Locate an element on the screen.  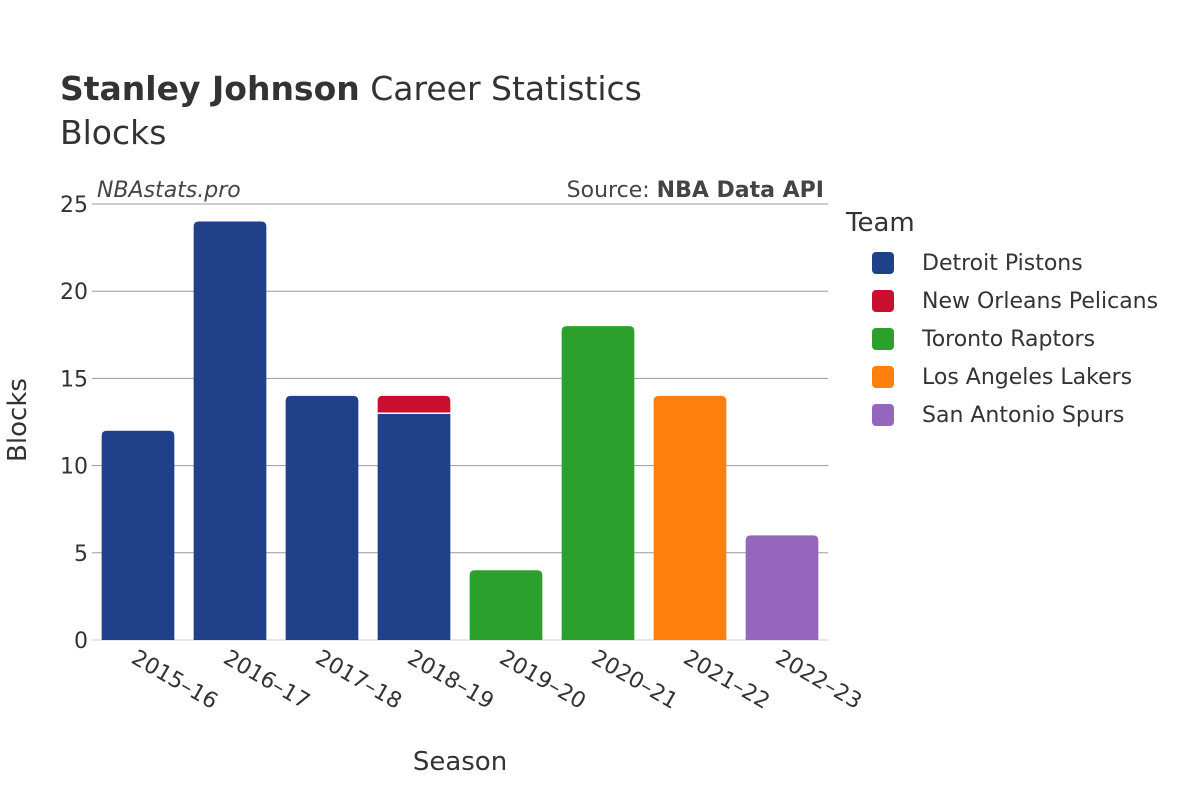
x-tick-label: 2015–16 is located at coordinates (174, 680).